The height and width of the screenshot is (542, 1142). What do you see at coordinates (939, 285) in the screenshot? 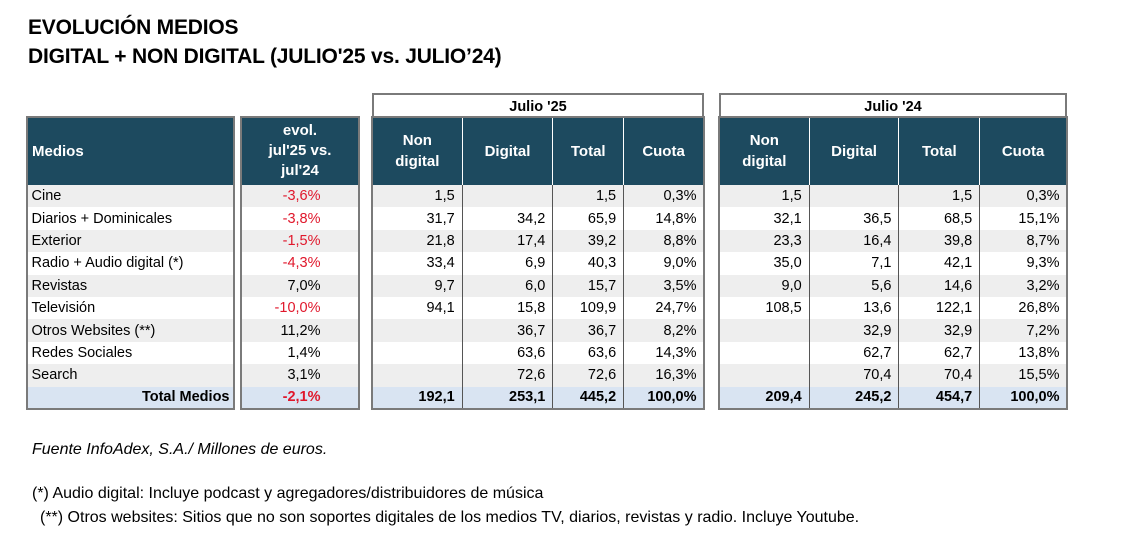
I see `total-cell: 14,6` at bounding box center [939, 285].